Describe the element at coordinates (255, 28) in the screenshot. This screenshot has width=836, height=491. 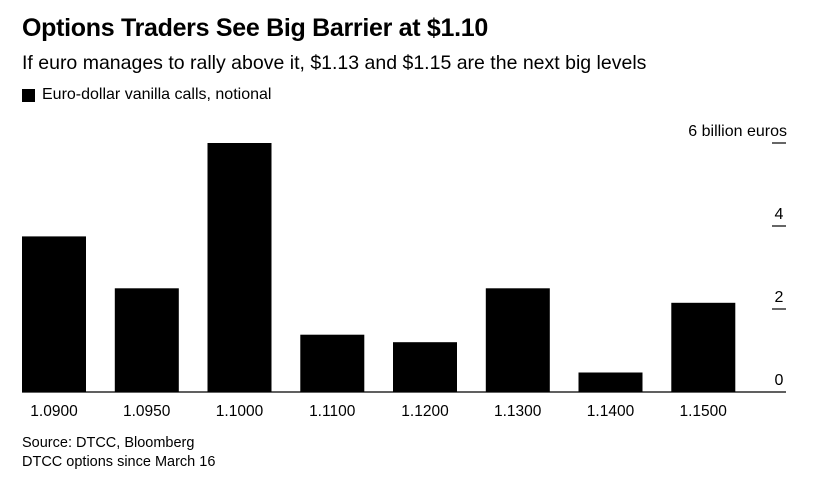
I see `chart-title: Options Traders See Big Barrier at $1.10` at that location.